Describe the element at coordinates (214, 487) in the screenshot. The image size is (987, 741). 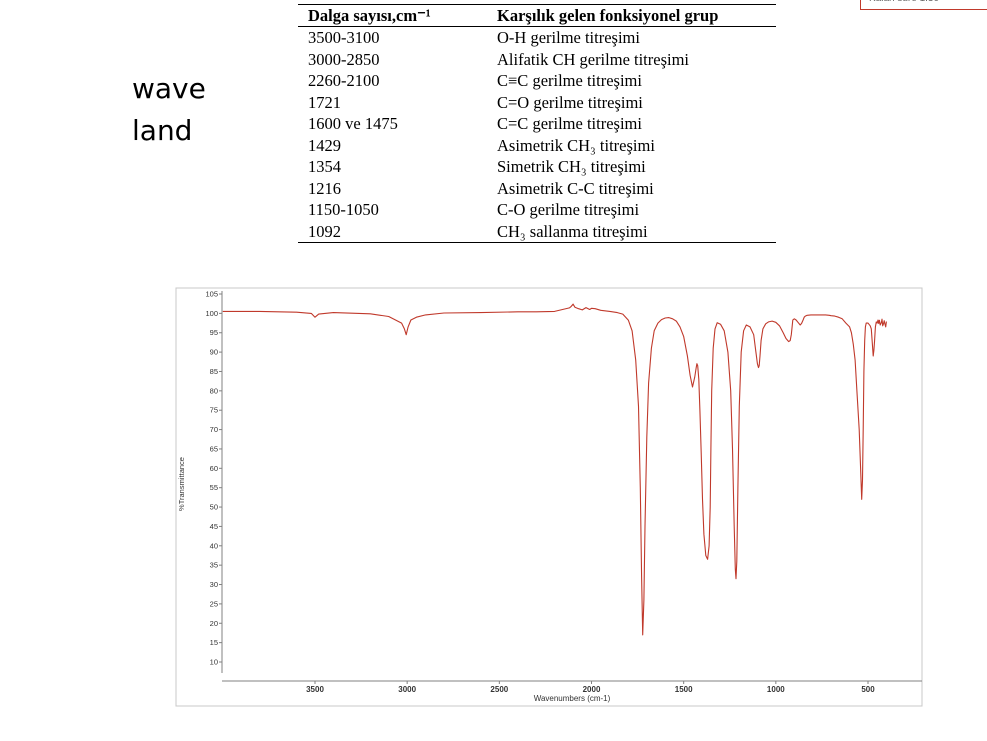
I see `y-tick-label: 55` at that location.